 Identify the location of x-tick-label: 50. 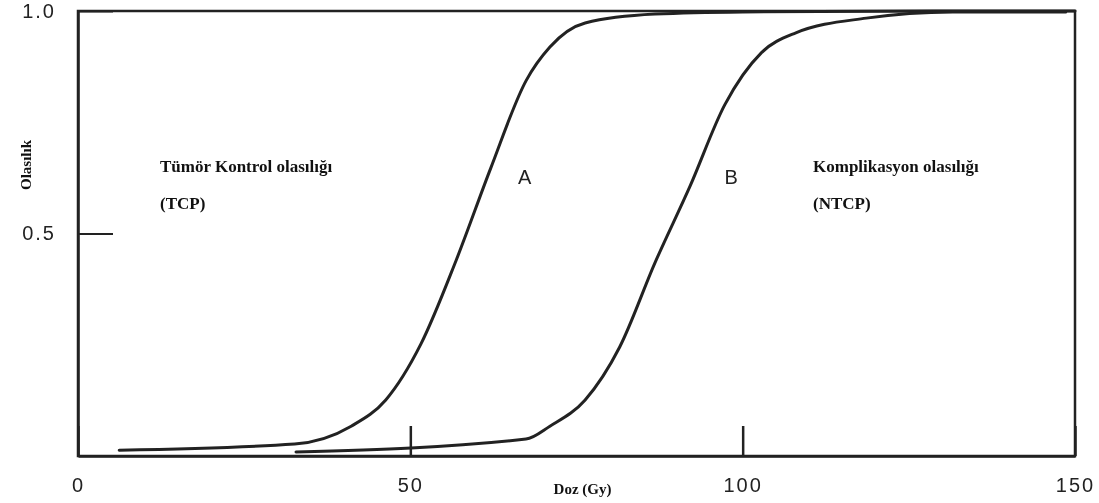
(410, 485).